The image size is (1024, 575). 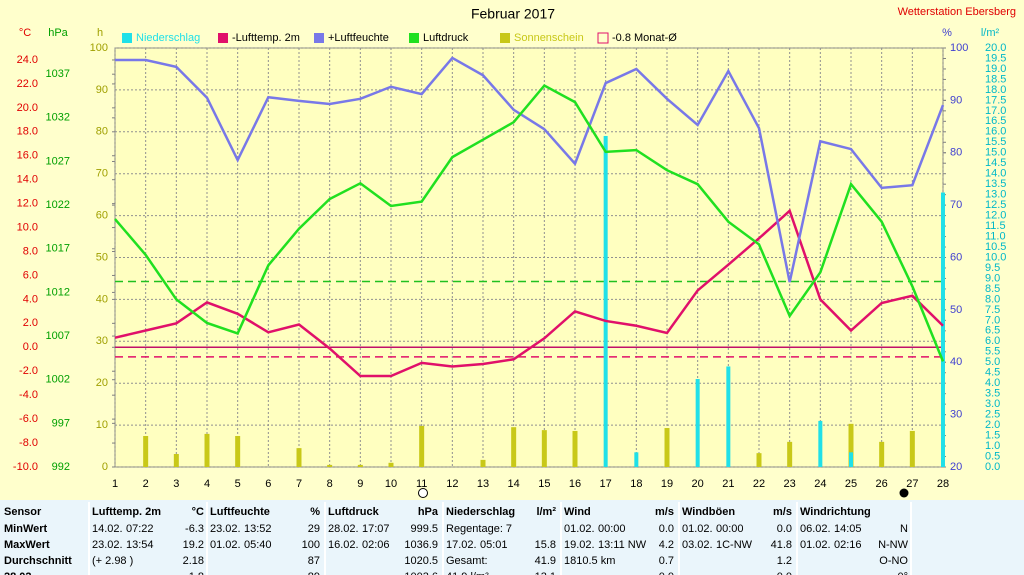 What do you see at coordinates (848, 529) in the screenshot?
I see `table-cell: 14:05` at bounding box center [848, 529].